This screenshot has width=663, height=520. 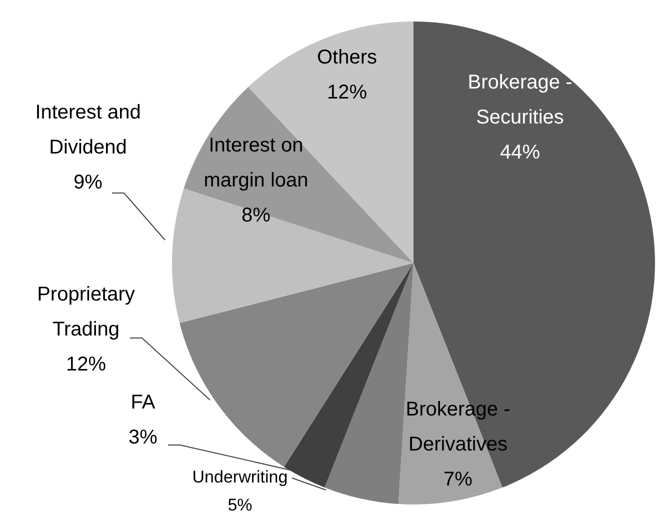 I want to click on data-label: 8%, so click(x=256, y=215).